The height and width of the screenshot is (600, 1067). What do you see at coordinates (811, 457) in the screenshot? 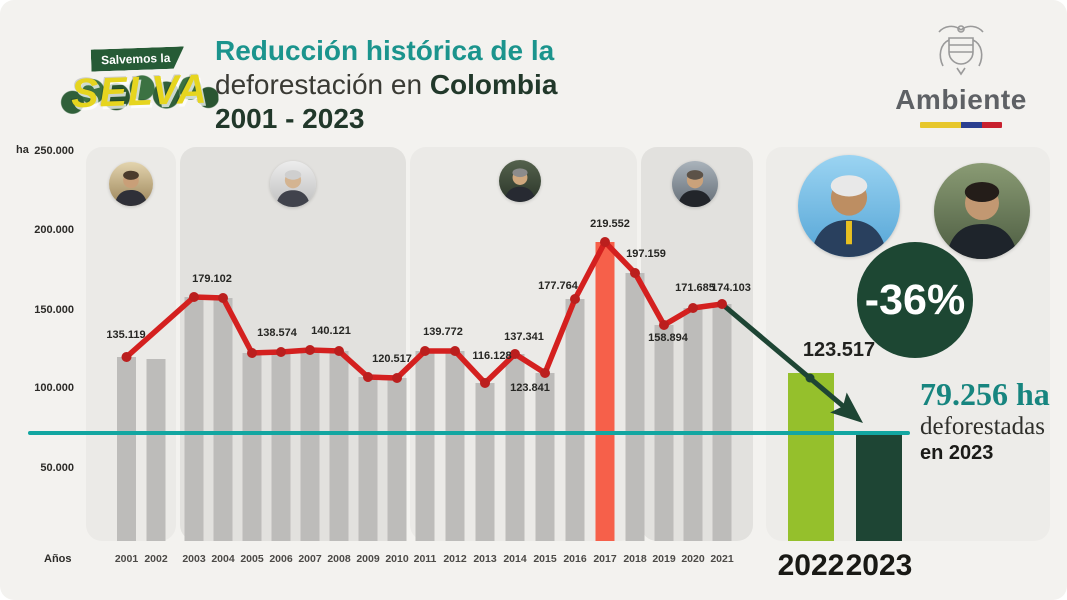
I see `bar-2022` at bounding box center [811, 457].